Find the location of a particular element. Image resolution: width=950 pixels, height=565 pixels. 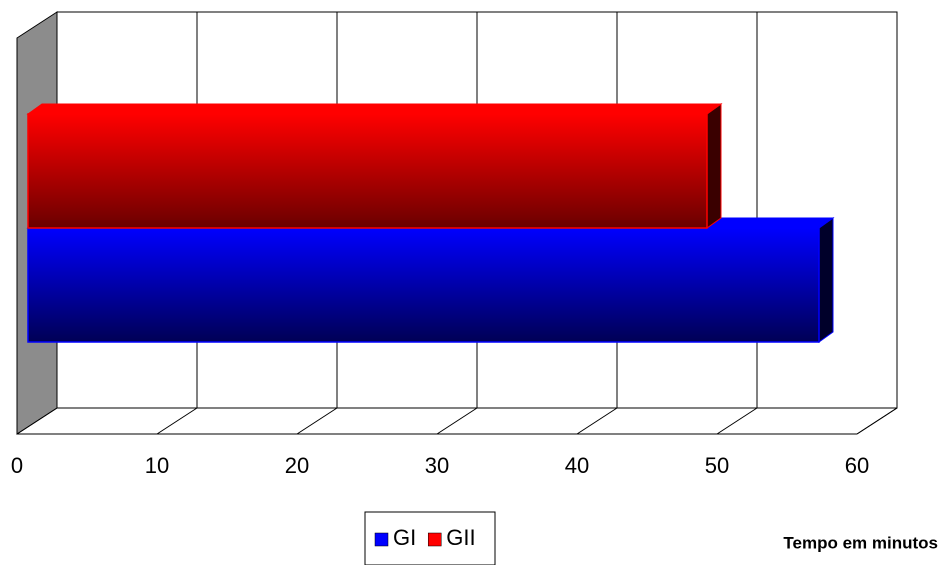

bar is located at coordinates (367, 171).